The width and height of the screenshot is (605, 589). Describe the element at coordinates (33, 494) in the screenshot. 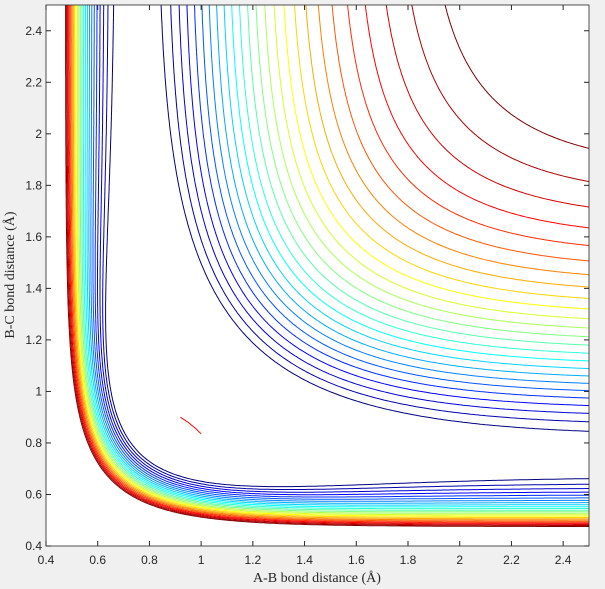

I see `y-tick-label: 0.6` at that location.